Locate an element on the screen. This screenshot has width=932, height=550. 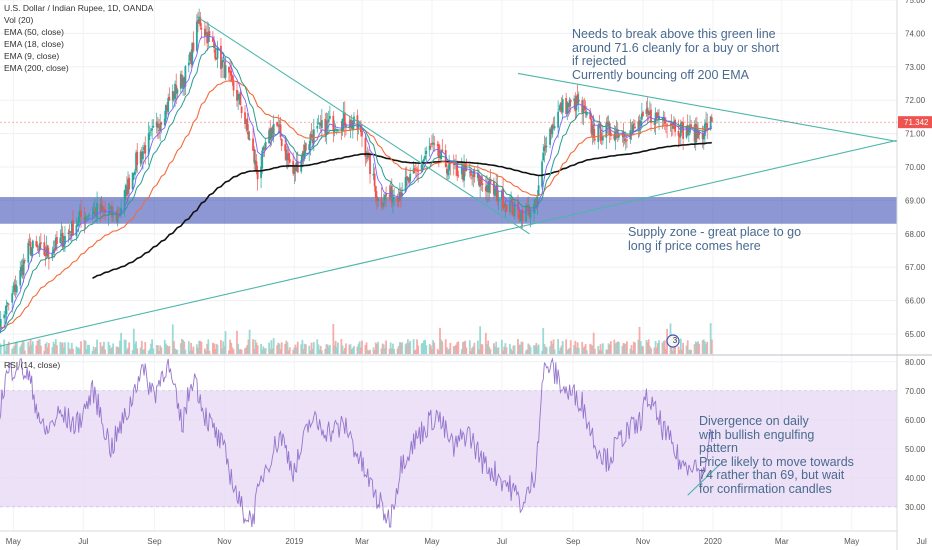
events-badge: 3 is located at coordinates (673, 341).